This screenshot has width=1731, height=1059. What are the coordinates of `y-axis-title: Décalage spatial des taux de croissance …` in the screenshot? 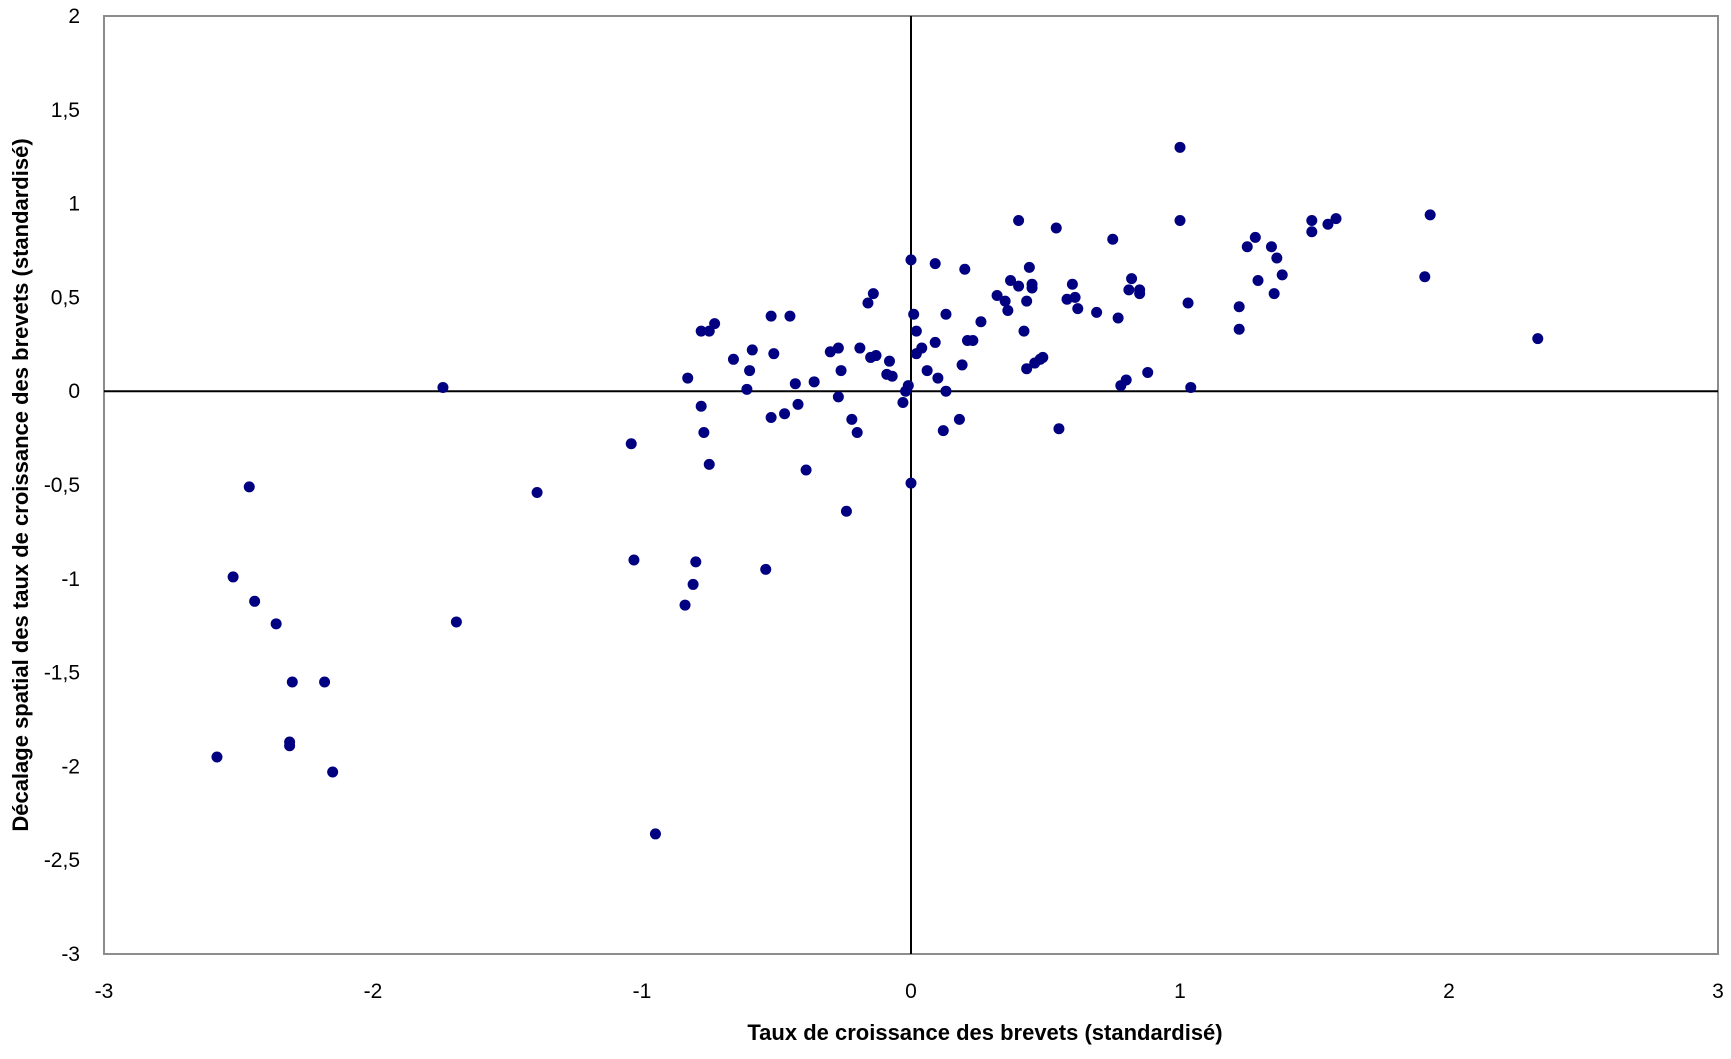 It's located at (20, 484).